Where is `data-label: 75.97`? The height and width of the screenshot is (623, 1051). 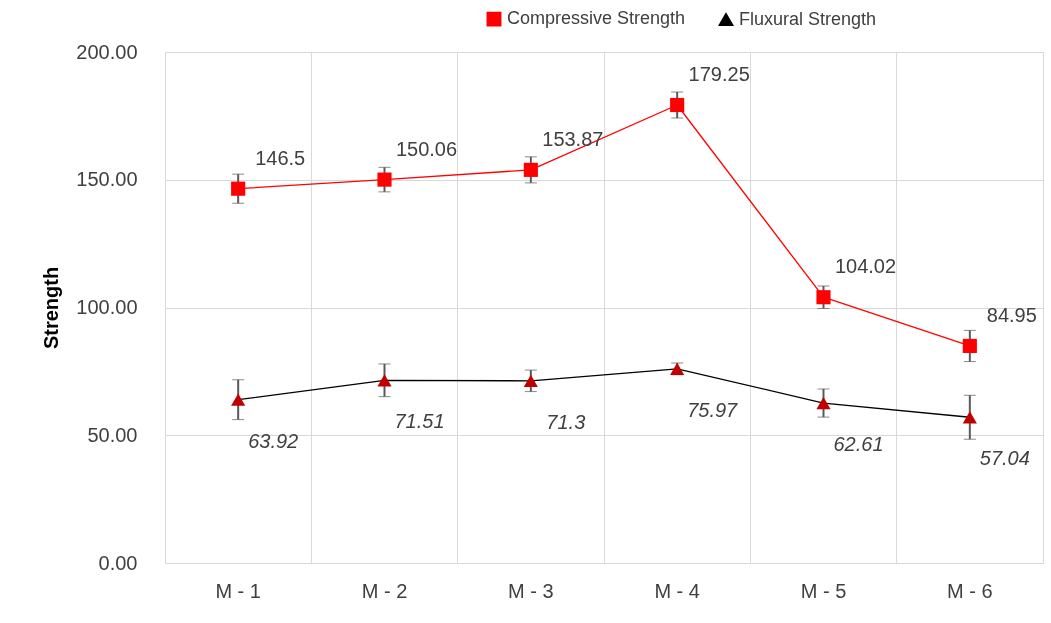 data-label: 75.97 is located at coordinates (713, 409).